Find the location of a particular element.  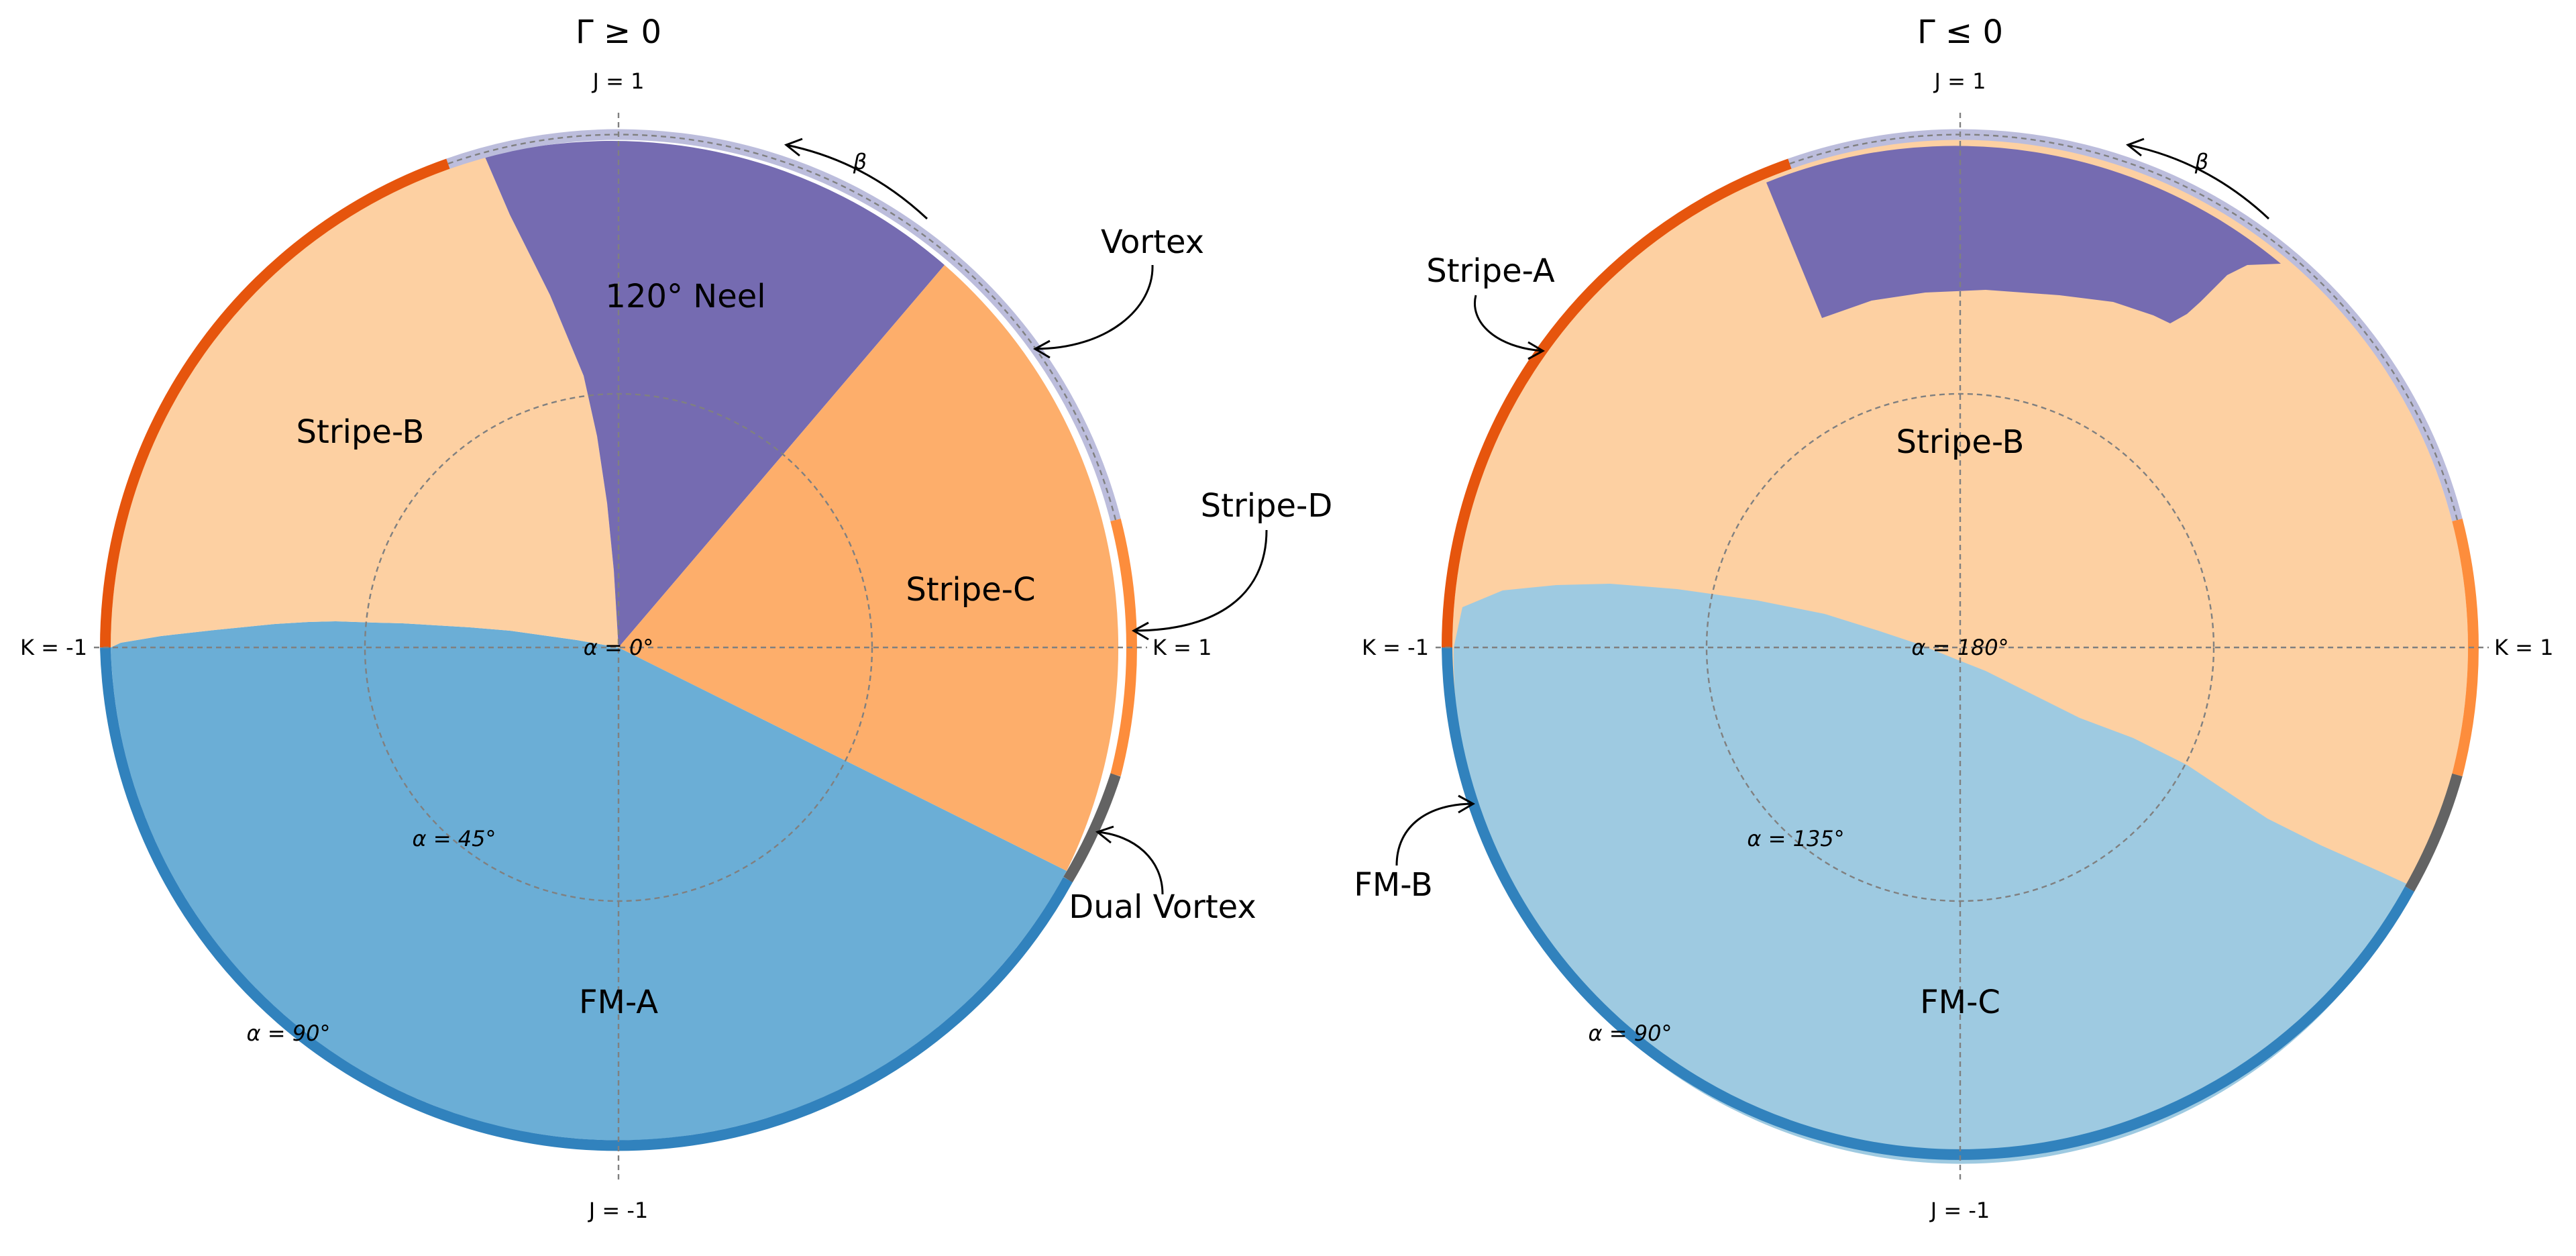

stripe-c-region is located at coordinates (869, 568).